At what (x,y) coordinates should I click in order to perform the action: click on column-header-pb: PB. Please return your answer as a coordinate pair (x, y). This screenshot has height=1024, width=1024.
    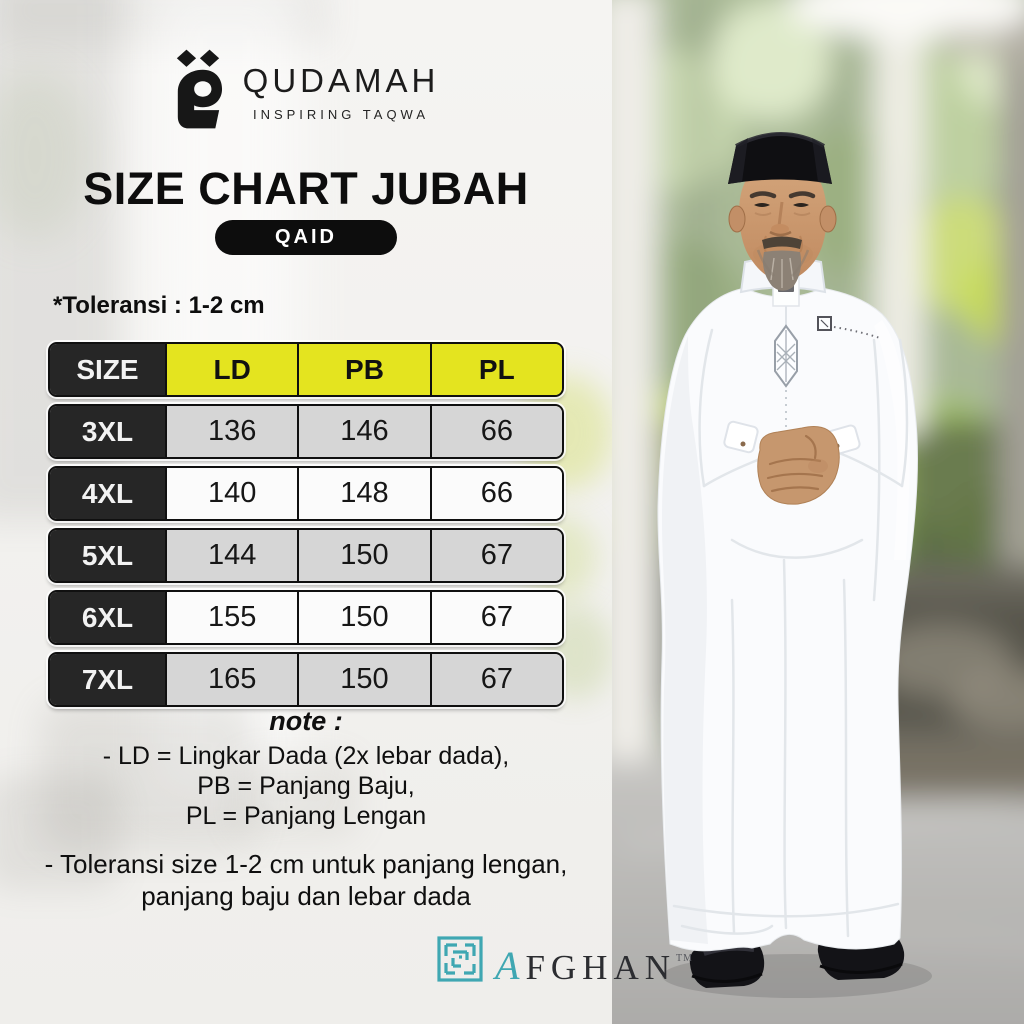
    Looking at the image, I should click on (363, 369).